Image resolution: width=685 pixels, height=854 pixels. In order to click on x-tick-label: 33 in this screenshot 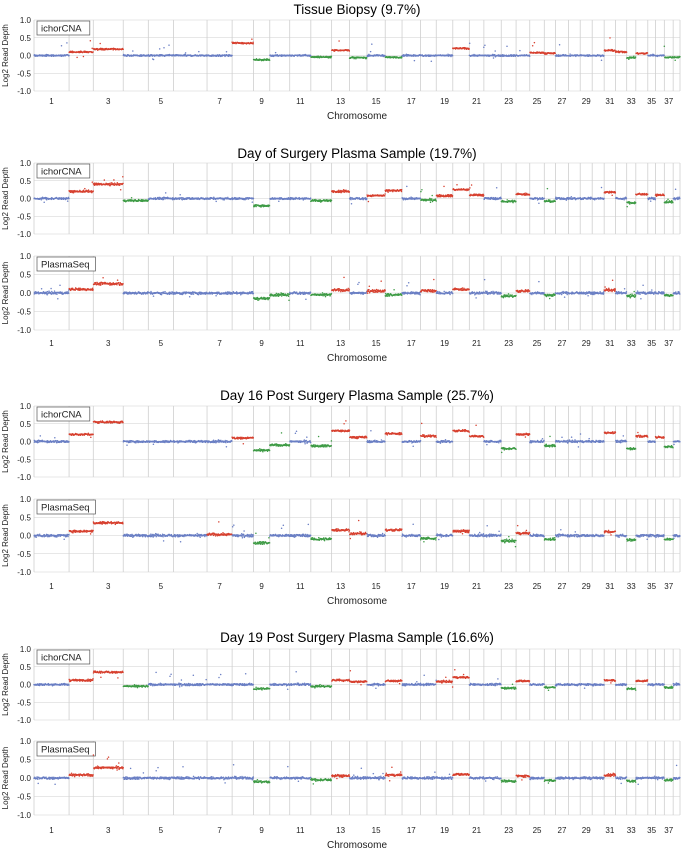, I will do `click(631, 101)`.